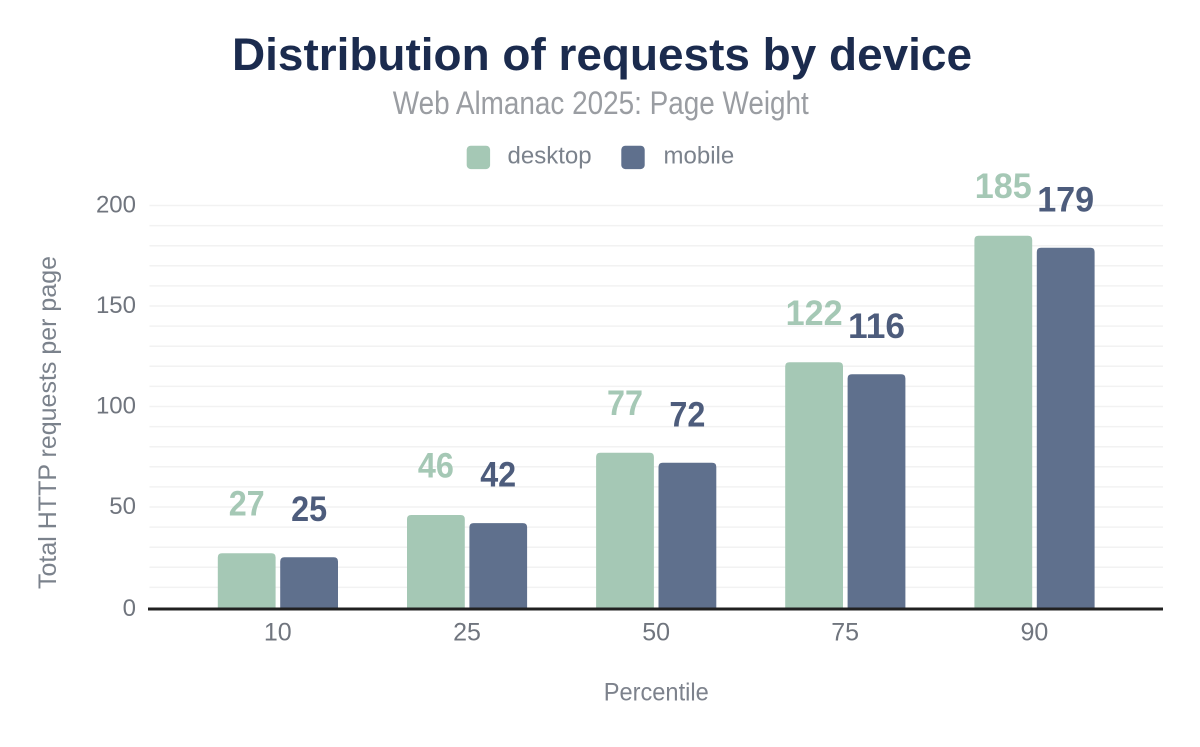 This screenshot has height=747, width=1200. What do you see at coordinates (601, 103) in the screenshot?
I see `svg-text: Web Almanac 2025: Page Weight` at bounding box center [601, 103].